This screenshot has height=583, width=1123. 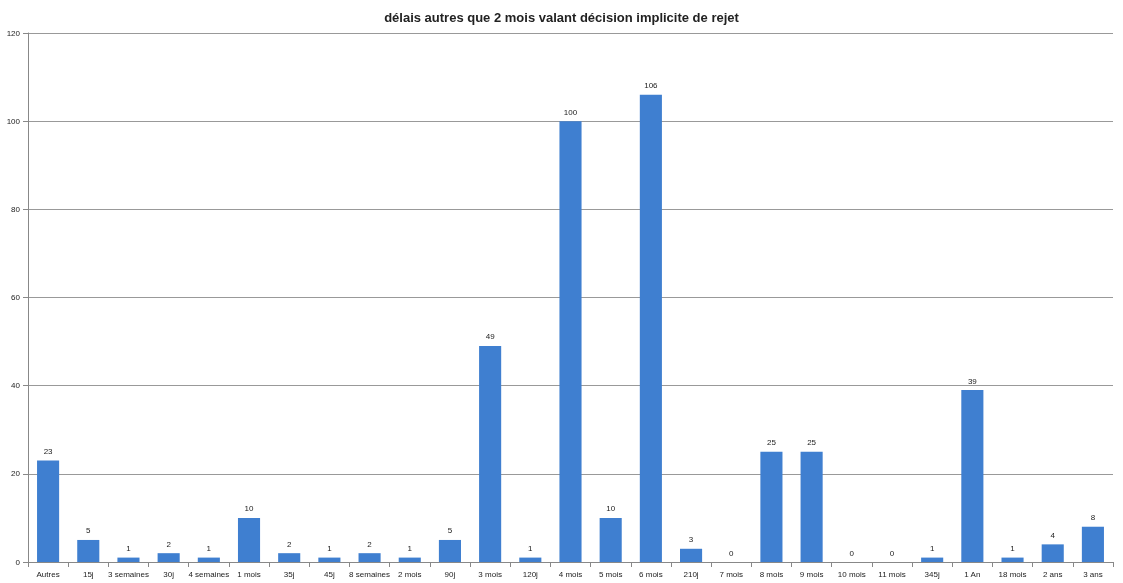 I want to click on y-tick-label: 120, so click(x=13, y=33).